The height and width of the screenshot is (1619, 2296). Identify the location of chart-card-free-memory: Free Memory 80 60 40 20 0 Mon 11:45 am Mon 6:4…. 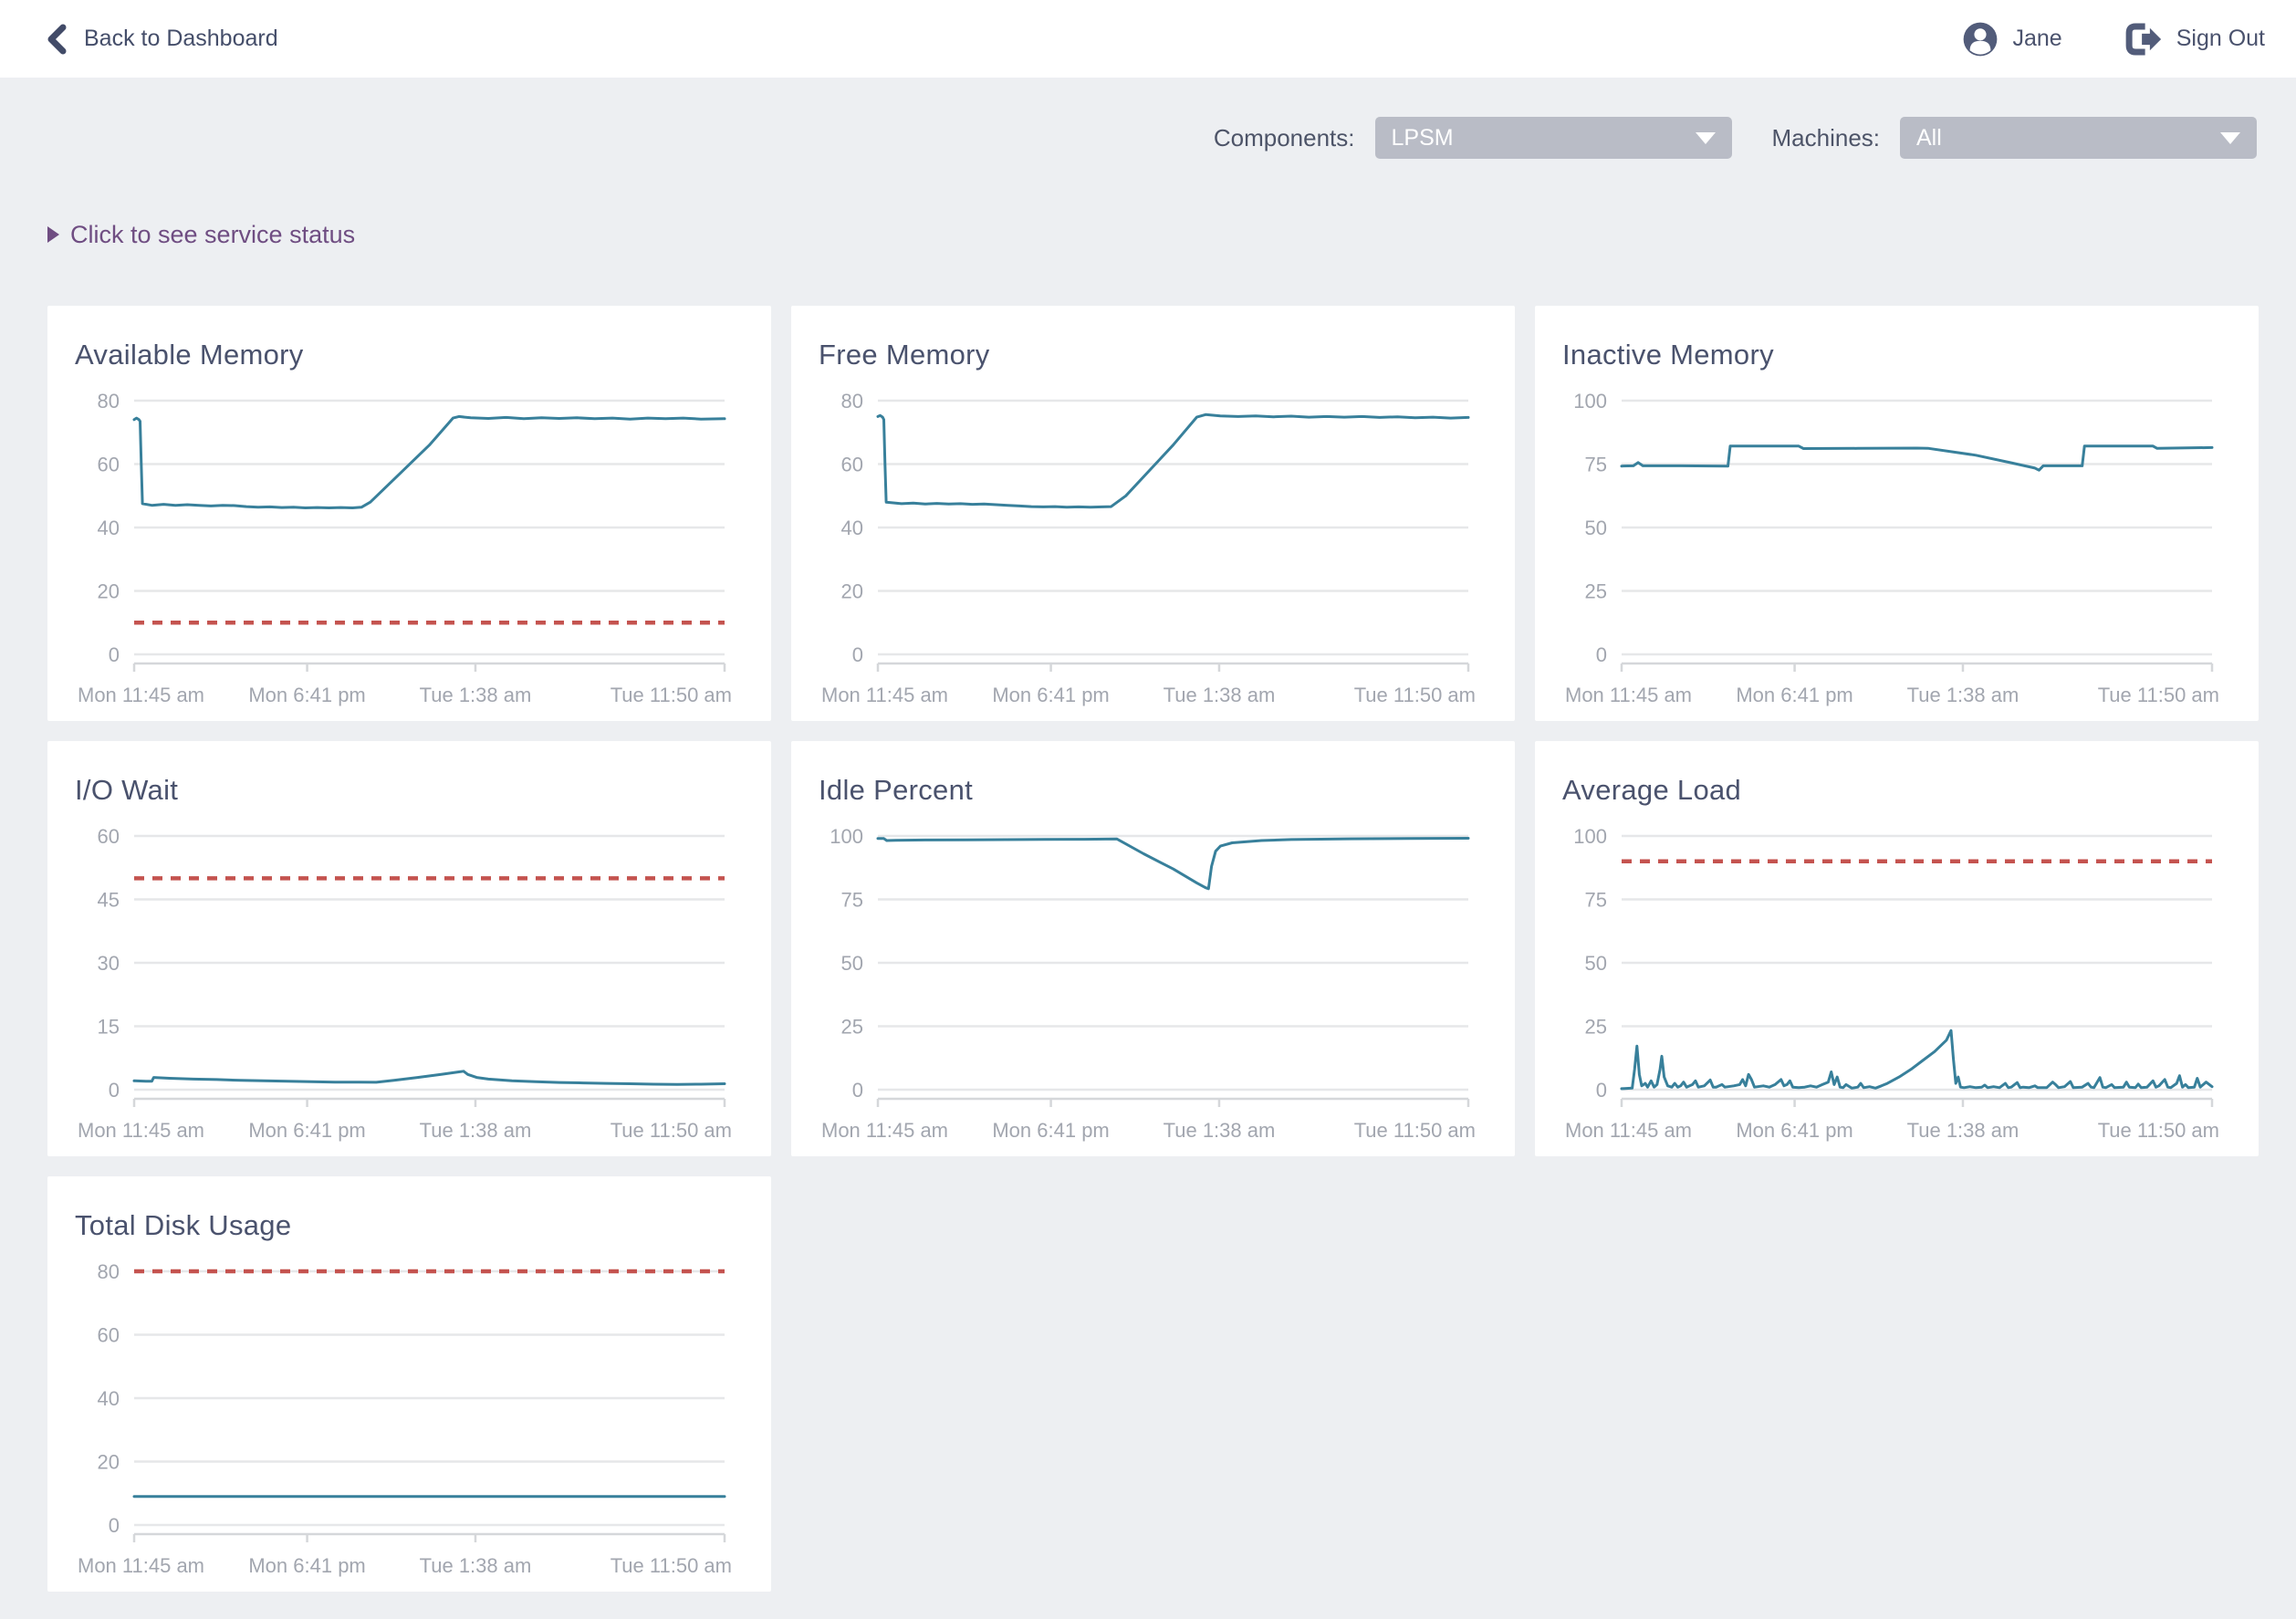
(1153, 513).